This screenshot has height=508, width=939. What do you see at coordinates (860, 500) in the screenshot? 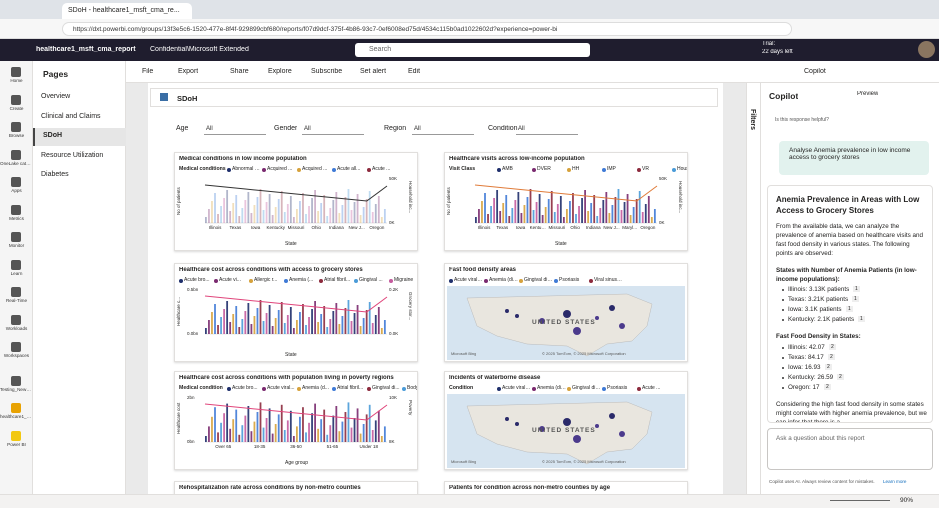
I see `zoom-slider` at bounding box center [860, 500].